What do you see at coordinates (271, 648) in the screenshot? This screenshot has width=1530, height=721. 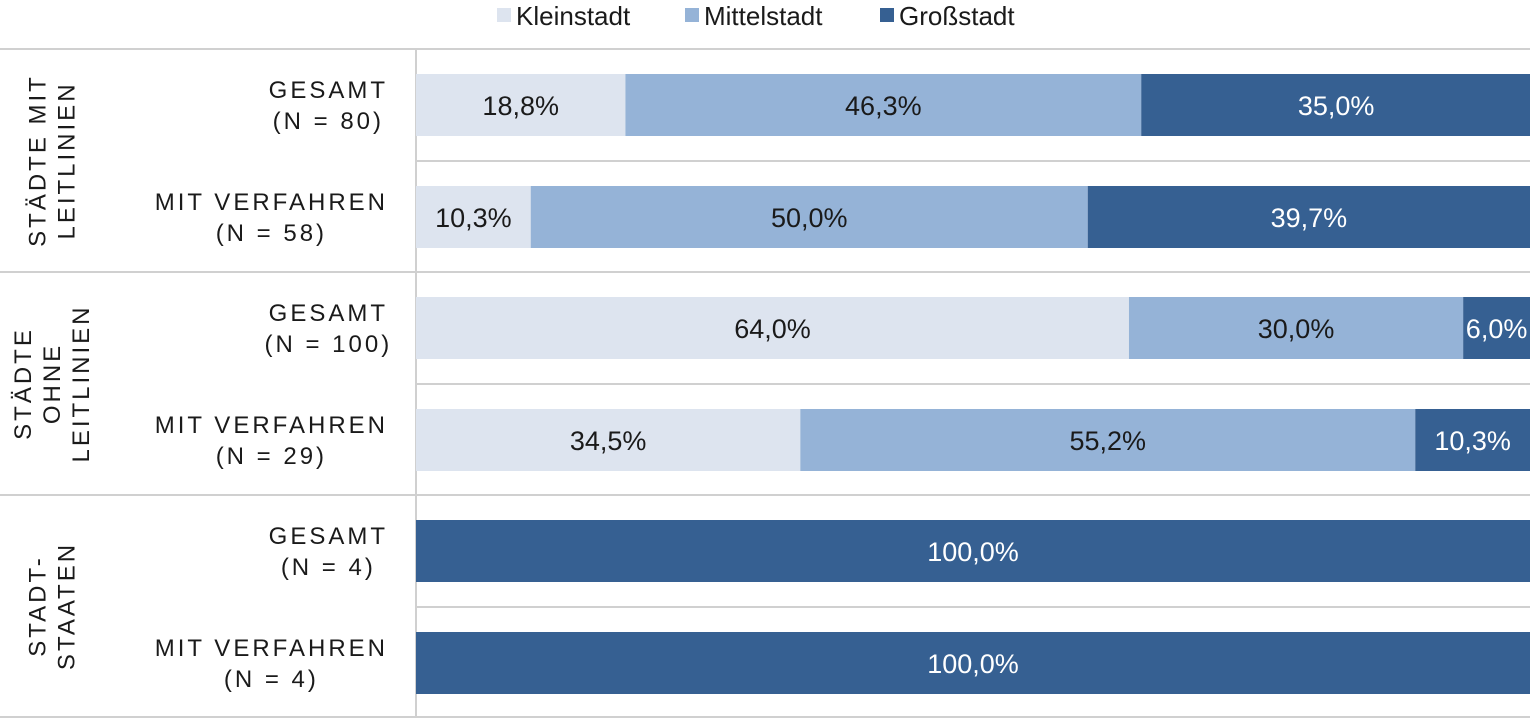 I see `category-label-6: MIT VERFAHREN` at bounding box center [271, 648].